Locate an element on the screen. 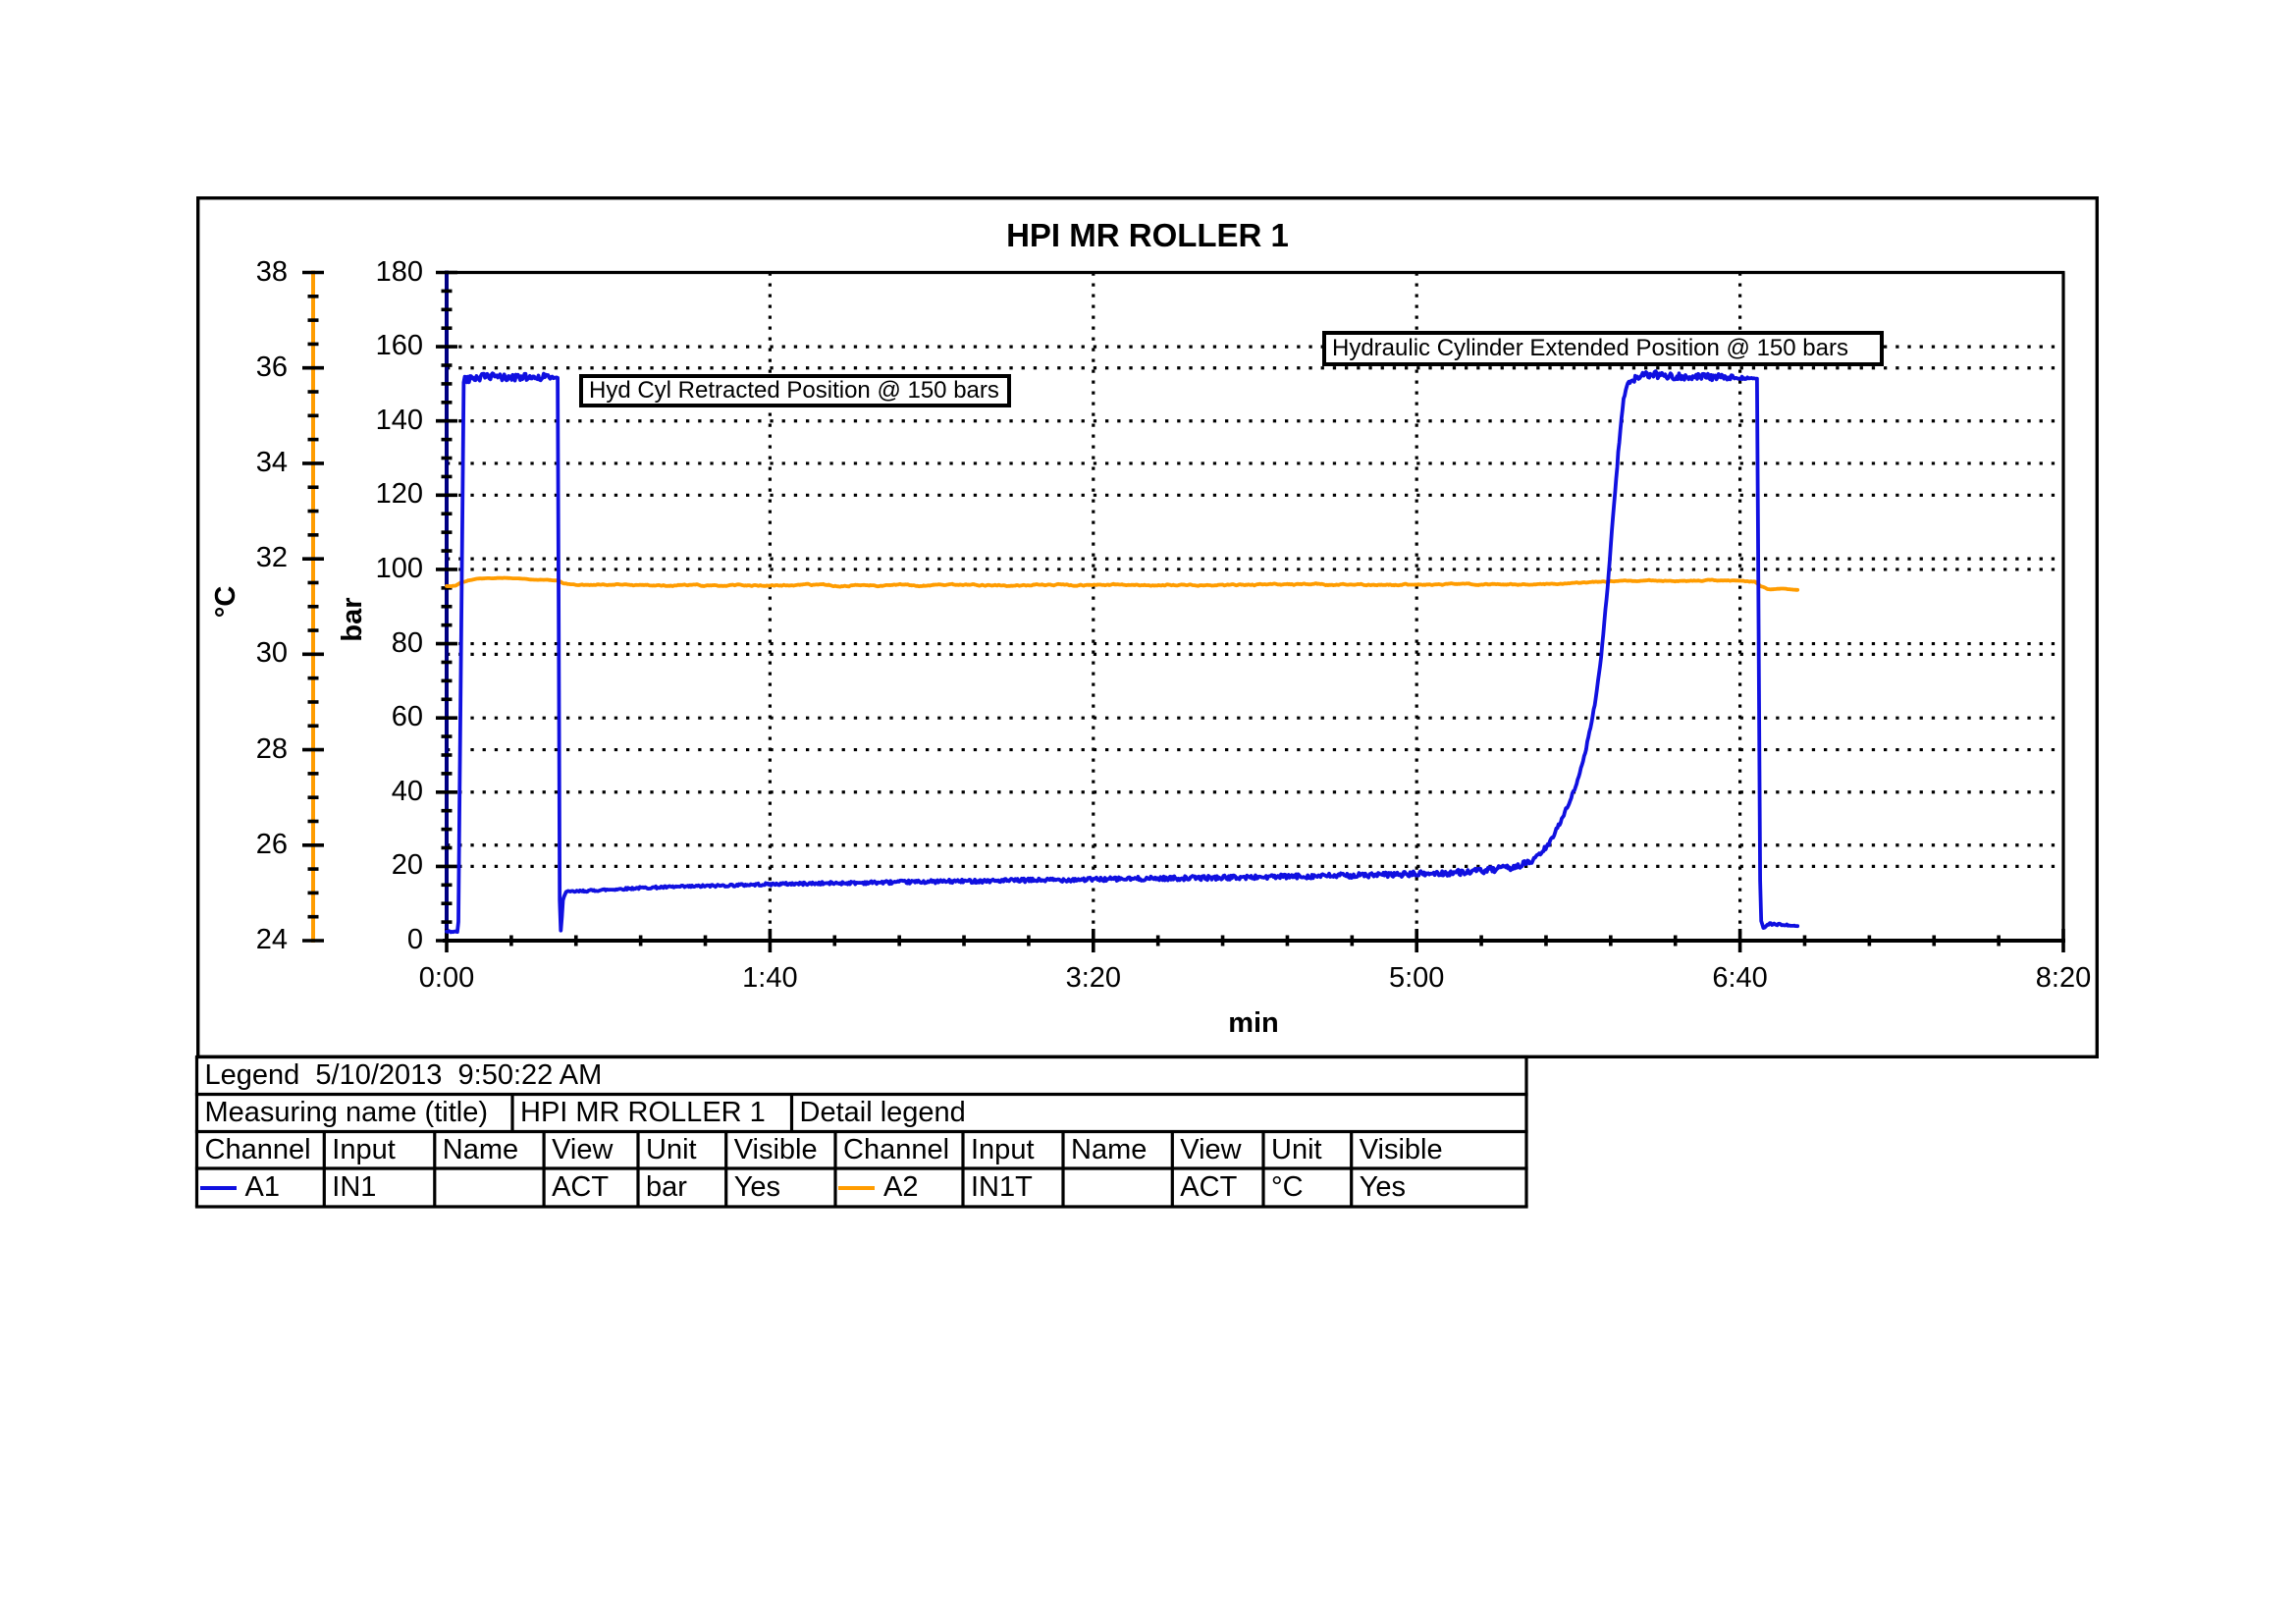 The image size is (2296, 1624). legend-a2-channel-cell: A2 is located at coordinates (899, 1187).